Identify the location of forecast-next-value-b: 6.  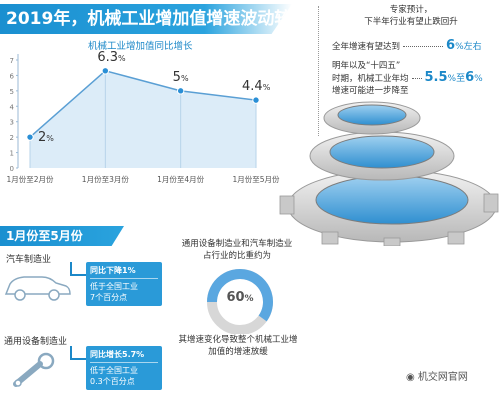
(470, 77).